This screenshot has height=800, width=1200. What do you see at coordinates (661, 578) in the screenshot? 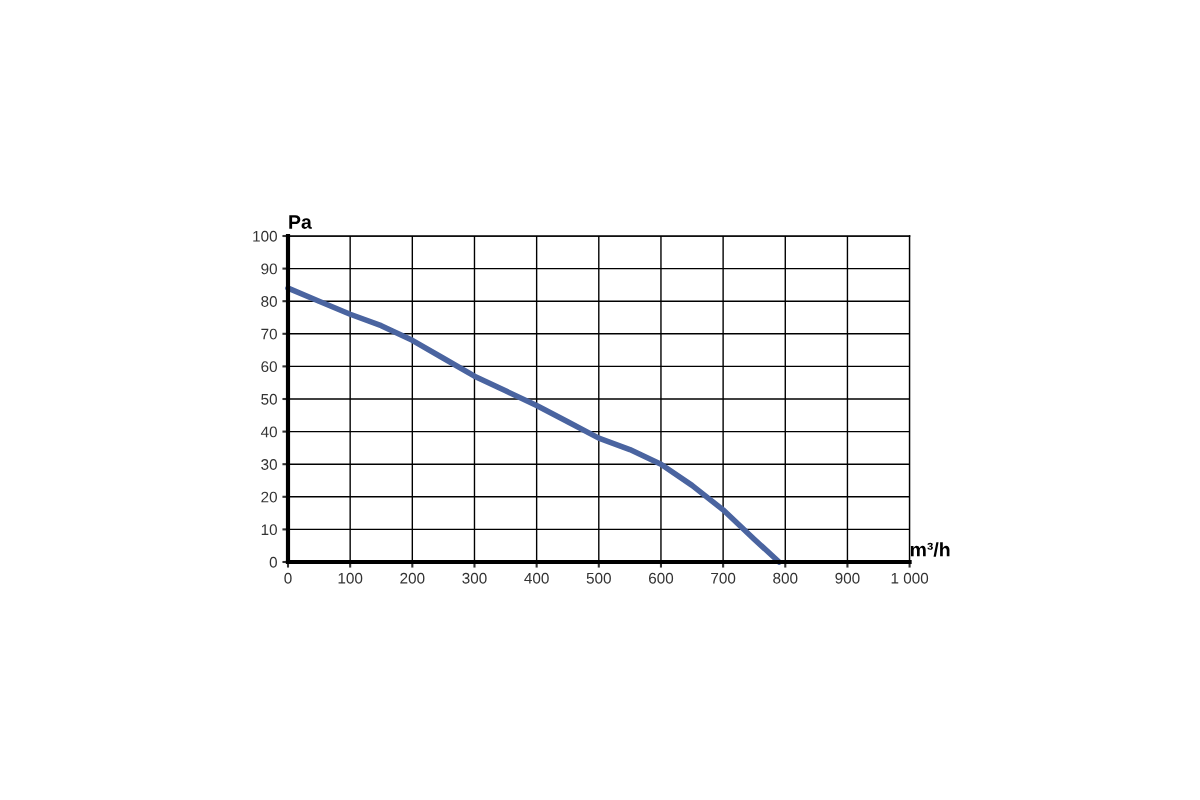
I see `x-tick-label: 600` at bounding box center [661, 578].